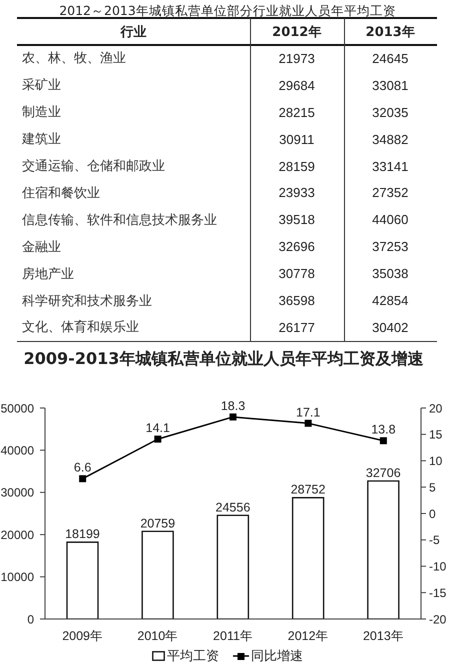 This screenshot has width=471, height=665. Describe the element at coordinates (438, 593) in the screenshot. I see `y2-tick-label: -15` at that location.